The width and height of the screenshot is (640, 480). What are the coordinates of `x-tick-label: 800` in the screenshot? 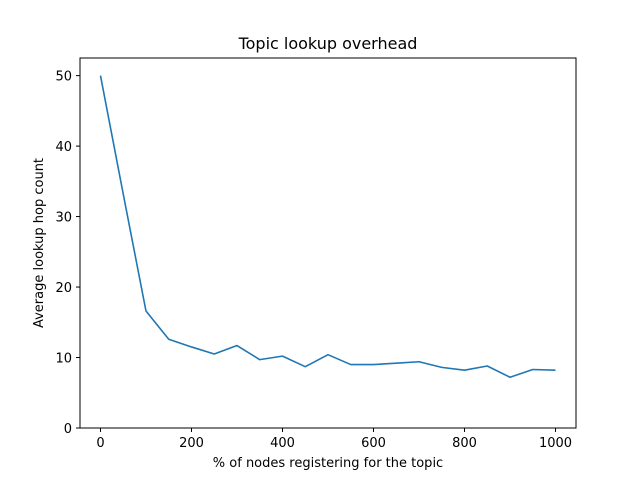 It's located at (464, 443).